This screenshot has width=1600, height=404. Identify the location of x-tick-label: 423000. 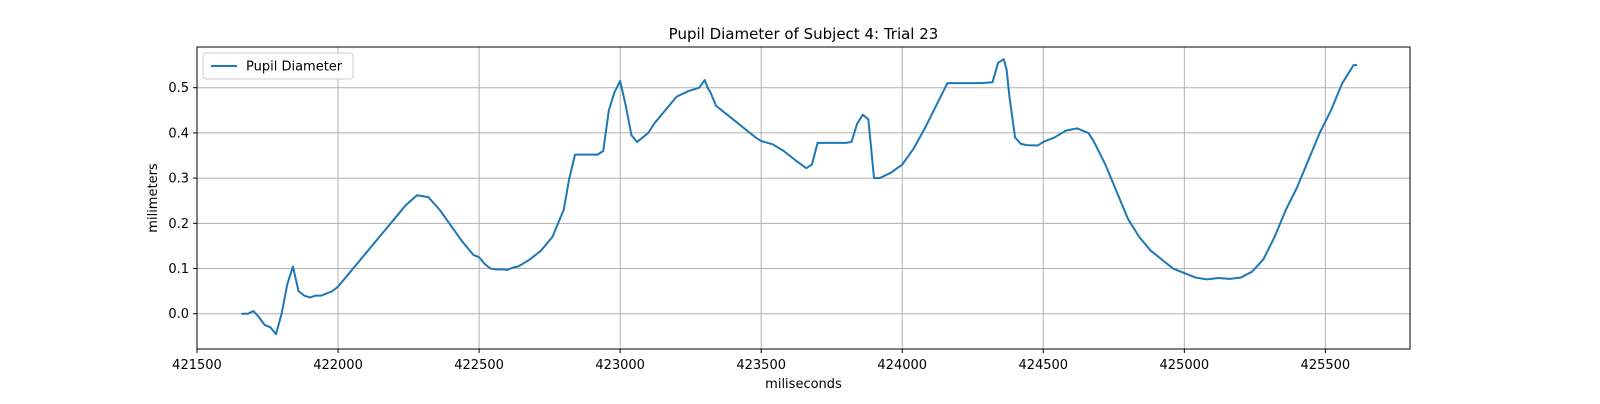
(620, 365).